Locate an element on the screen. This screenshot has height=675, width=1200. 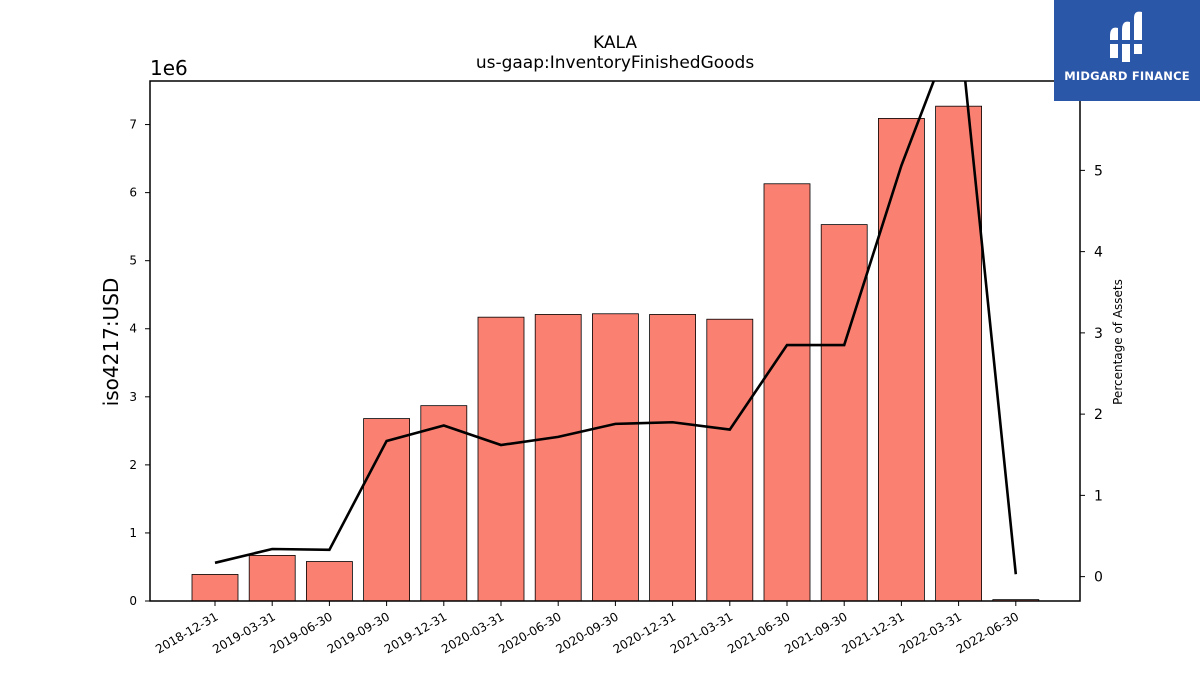
x-tick-label: 2019-03-31 is located at coordinates (243, 632).